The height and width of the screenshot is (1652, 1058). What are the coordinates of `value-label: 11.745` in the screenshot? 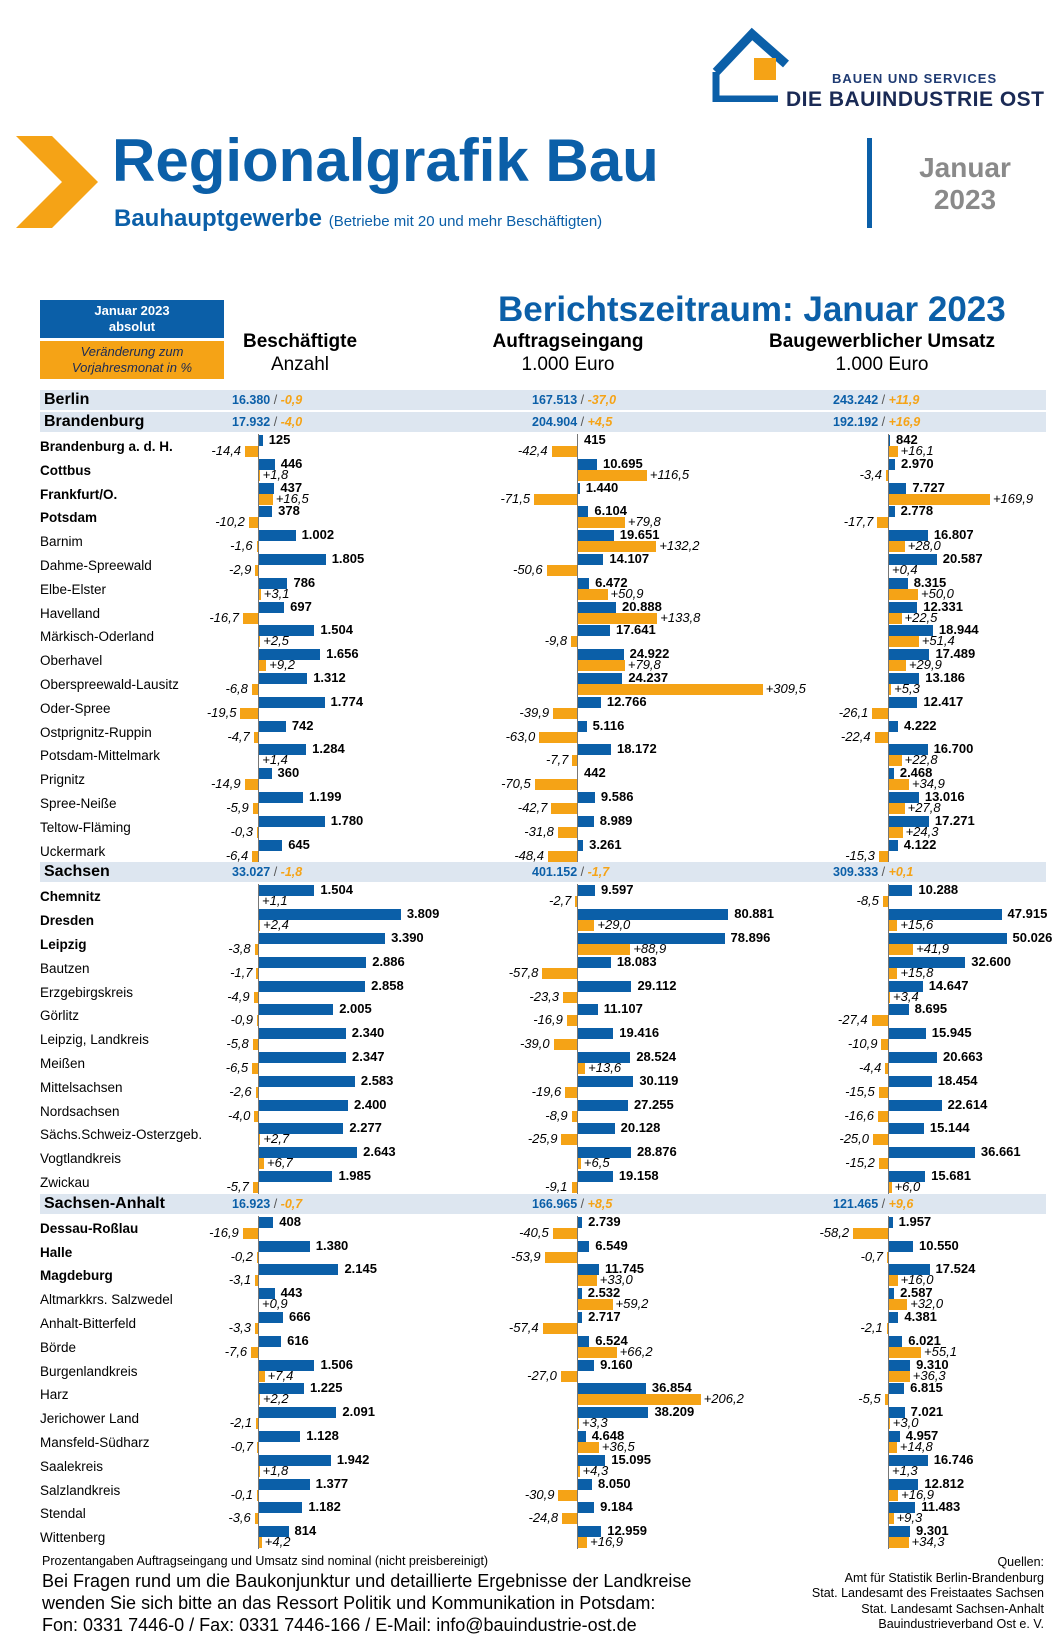 It's located at (624, 1269).